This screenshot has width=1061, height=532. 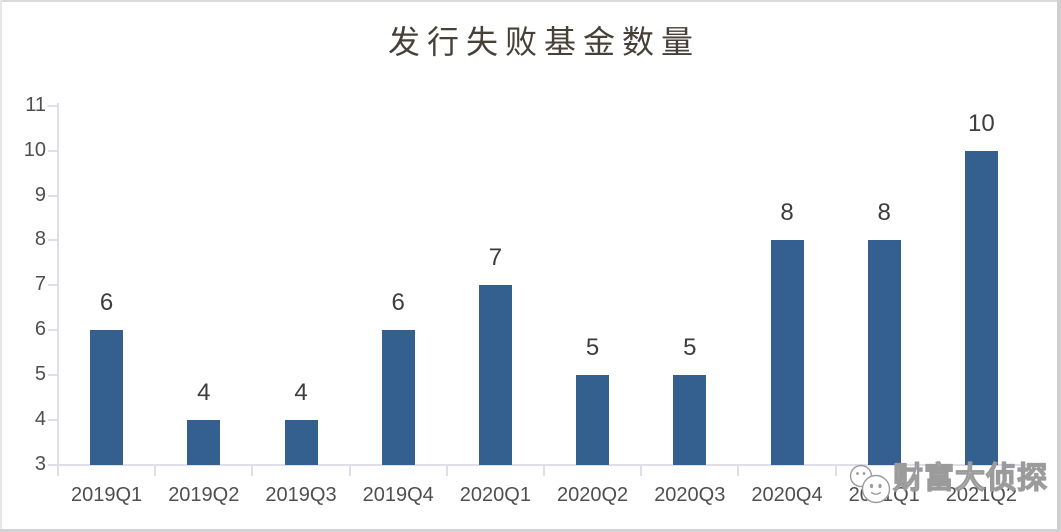 I want to click on y-axis-tick-label: 9, so click(x=40, y=194).